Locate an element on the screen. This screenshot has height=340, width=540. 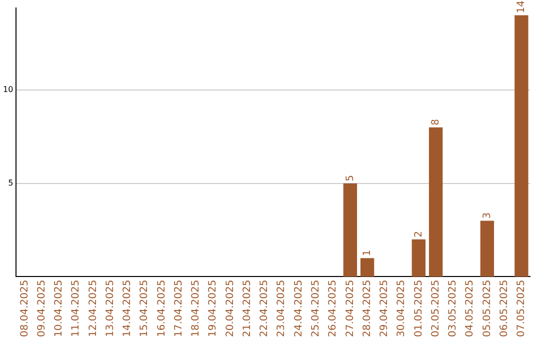
x-tick-label: 18.04.2025 is located at coordinates (196, 309).